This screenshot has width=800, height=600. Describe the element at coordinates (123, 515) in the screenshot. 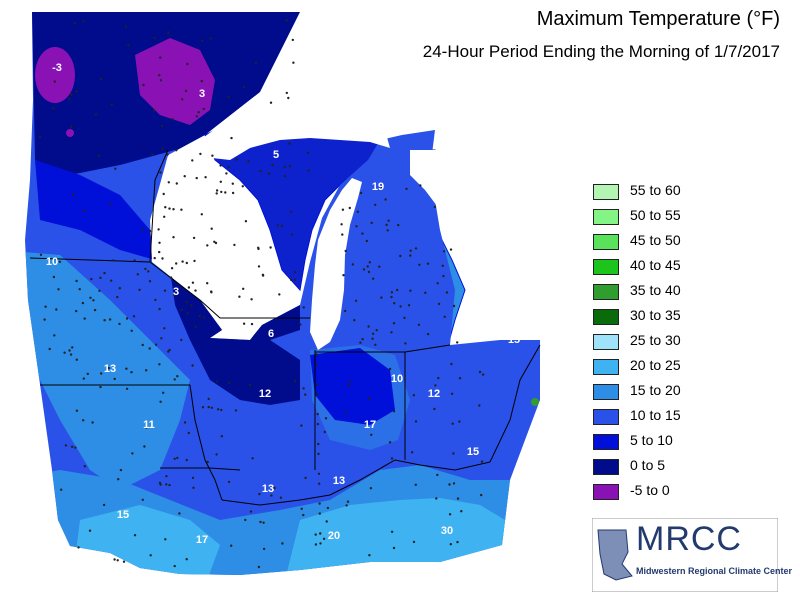

I see `temperature-value-label: 15` at that location.